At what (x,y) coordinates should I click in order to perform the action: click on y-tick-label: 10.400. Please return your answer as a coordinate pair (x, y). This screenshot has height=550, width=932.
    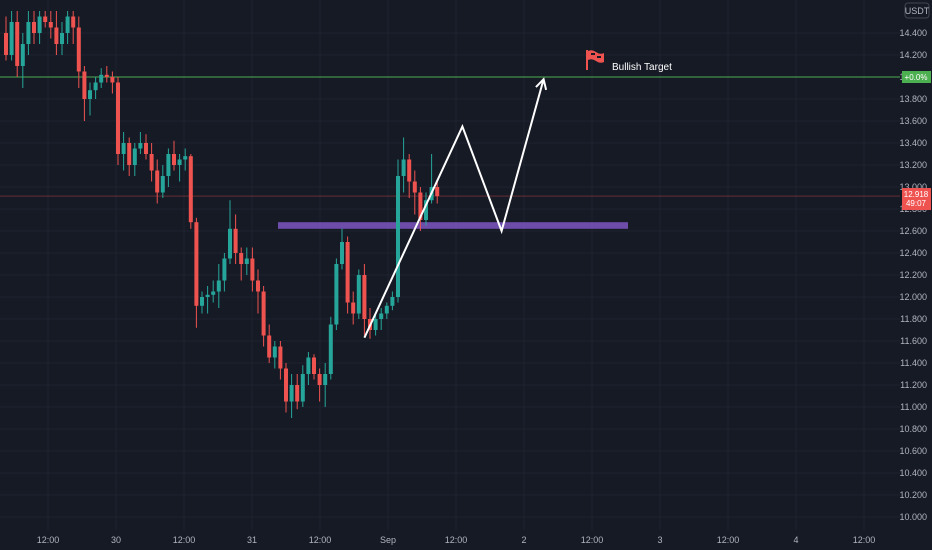
    Looking at the image, I should click on (913, 473).